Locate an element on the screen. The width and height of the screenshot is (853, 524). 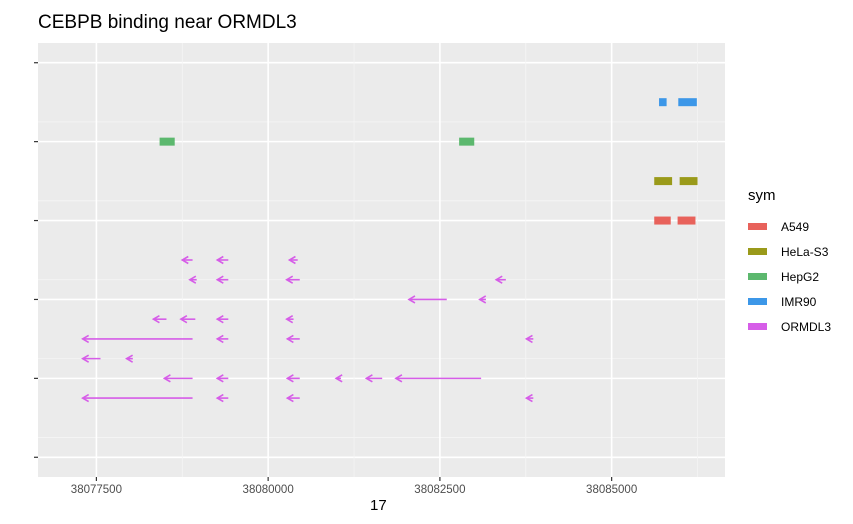
x-tick-label: 38082500 is located at coordinates (439, 490).